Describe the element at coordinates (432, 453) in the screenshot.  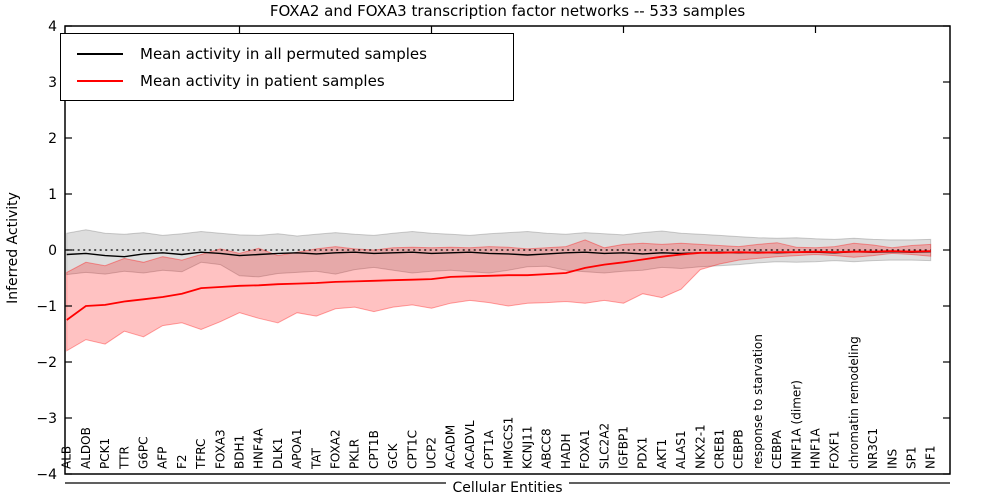
I see `x-tick-label: UCP2` at that location.